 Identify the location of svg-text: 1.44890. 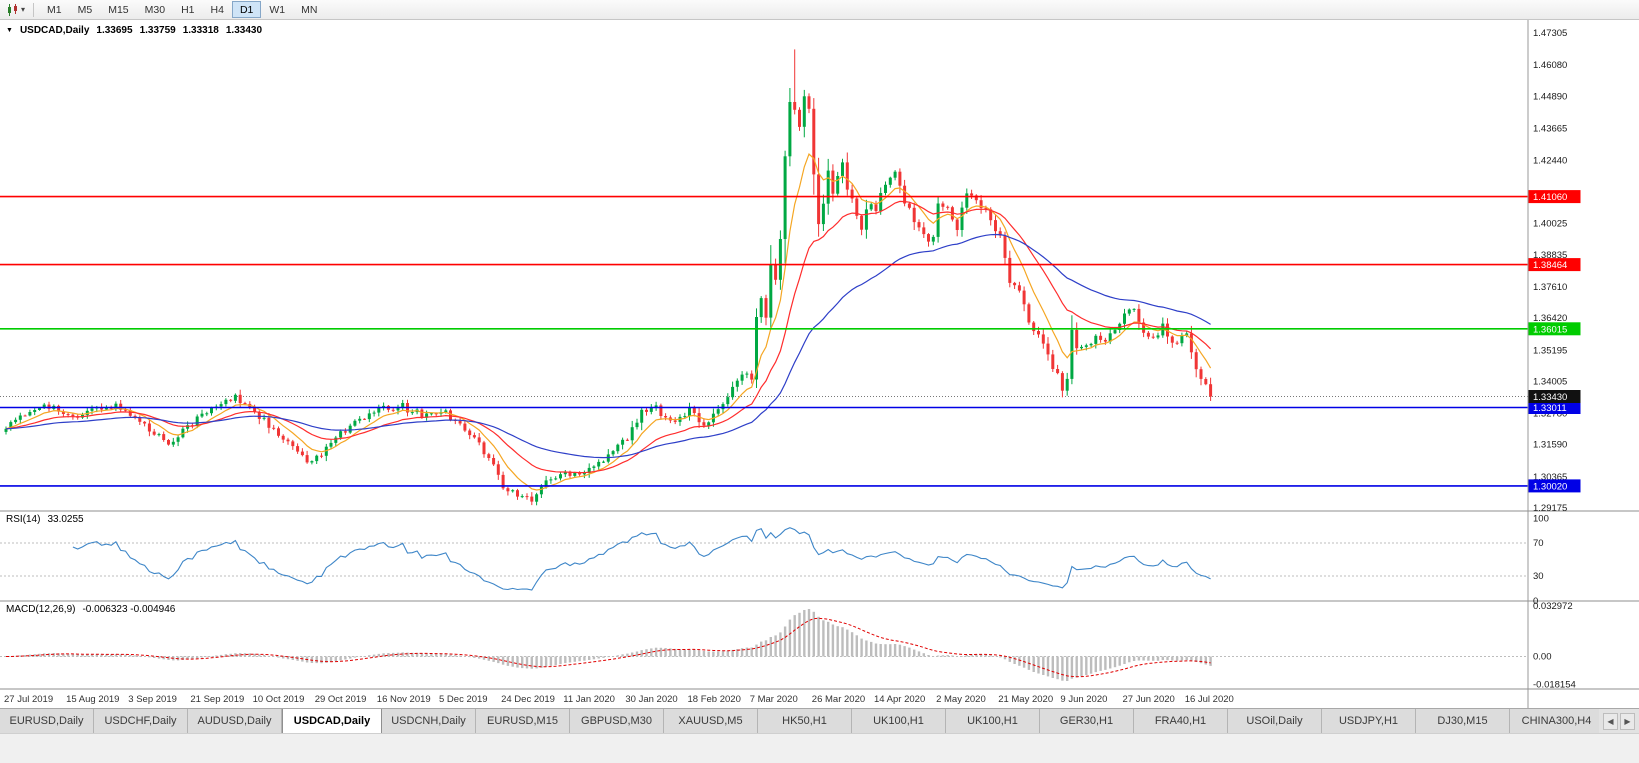
(1550, 96).